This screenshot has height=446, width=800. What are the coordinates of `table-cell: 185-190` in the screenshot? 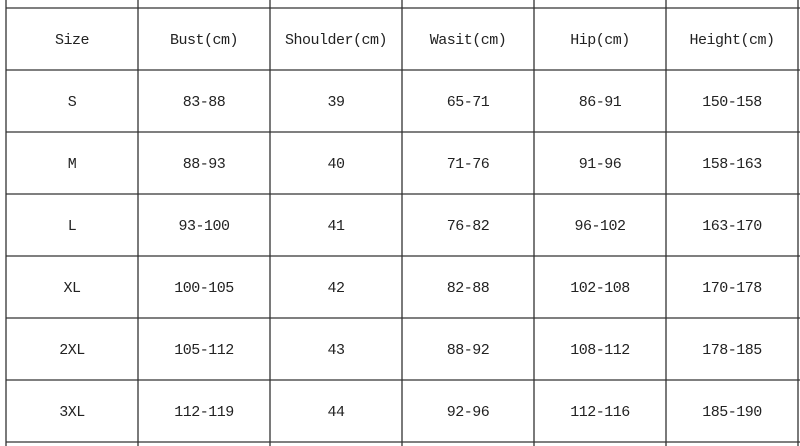 It's located at (732, 412).